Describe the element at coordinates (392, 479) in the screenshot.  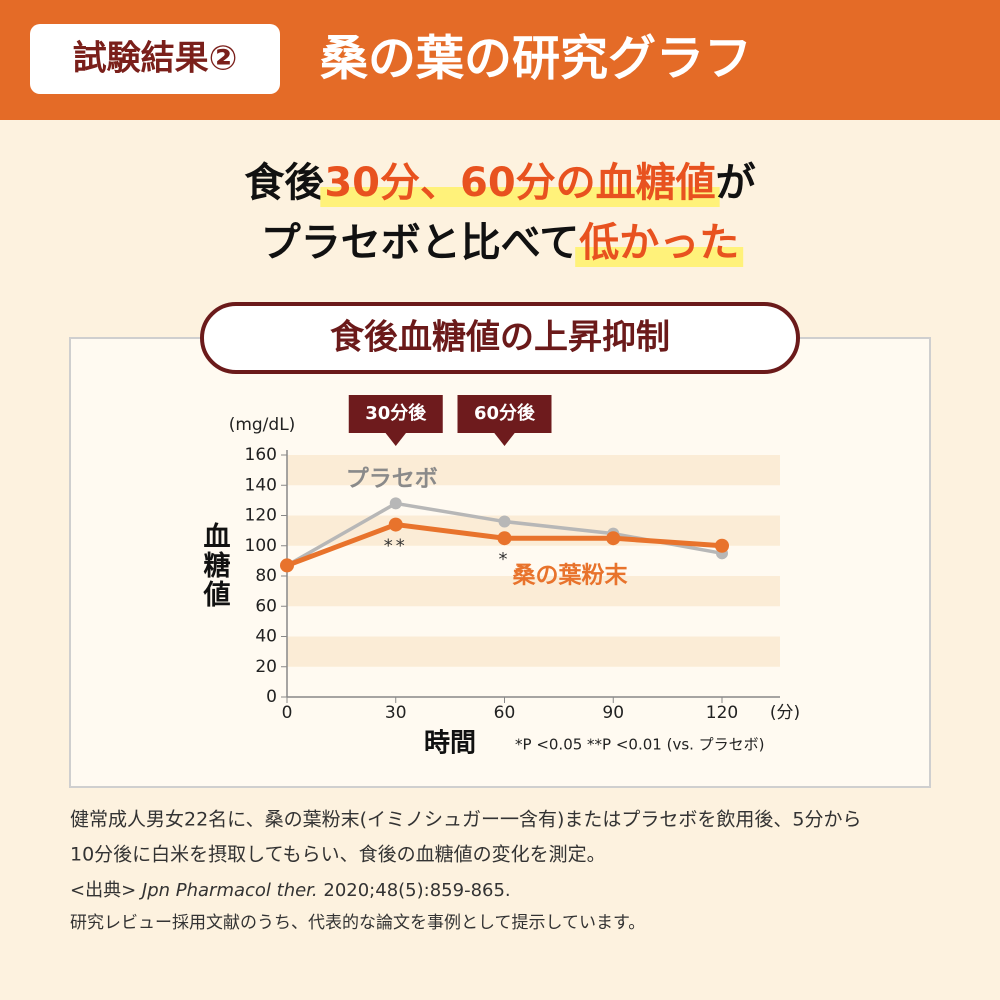
I see `series-label: プラセボ` at that location.